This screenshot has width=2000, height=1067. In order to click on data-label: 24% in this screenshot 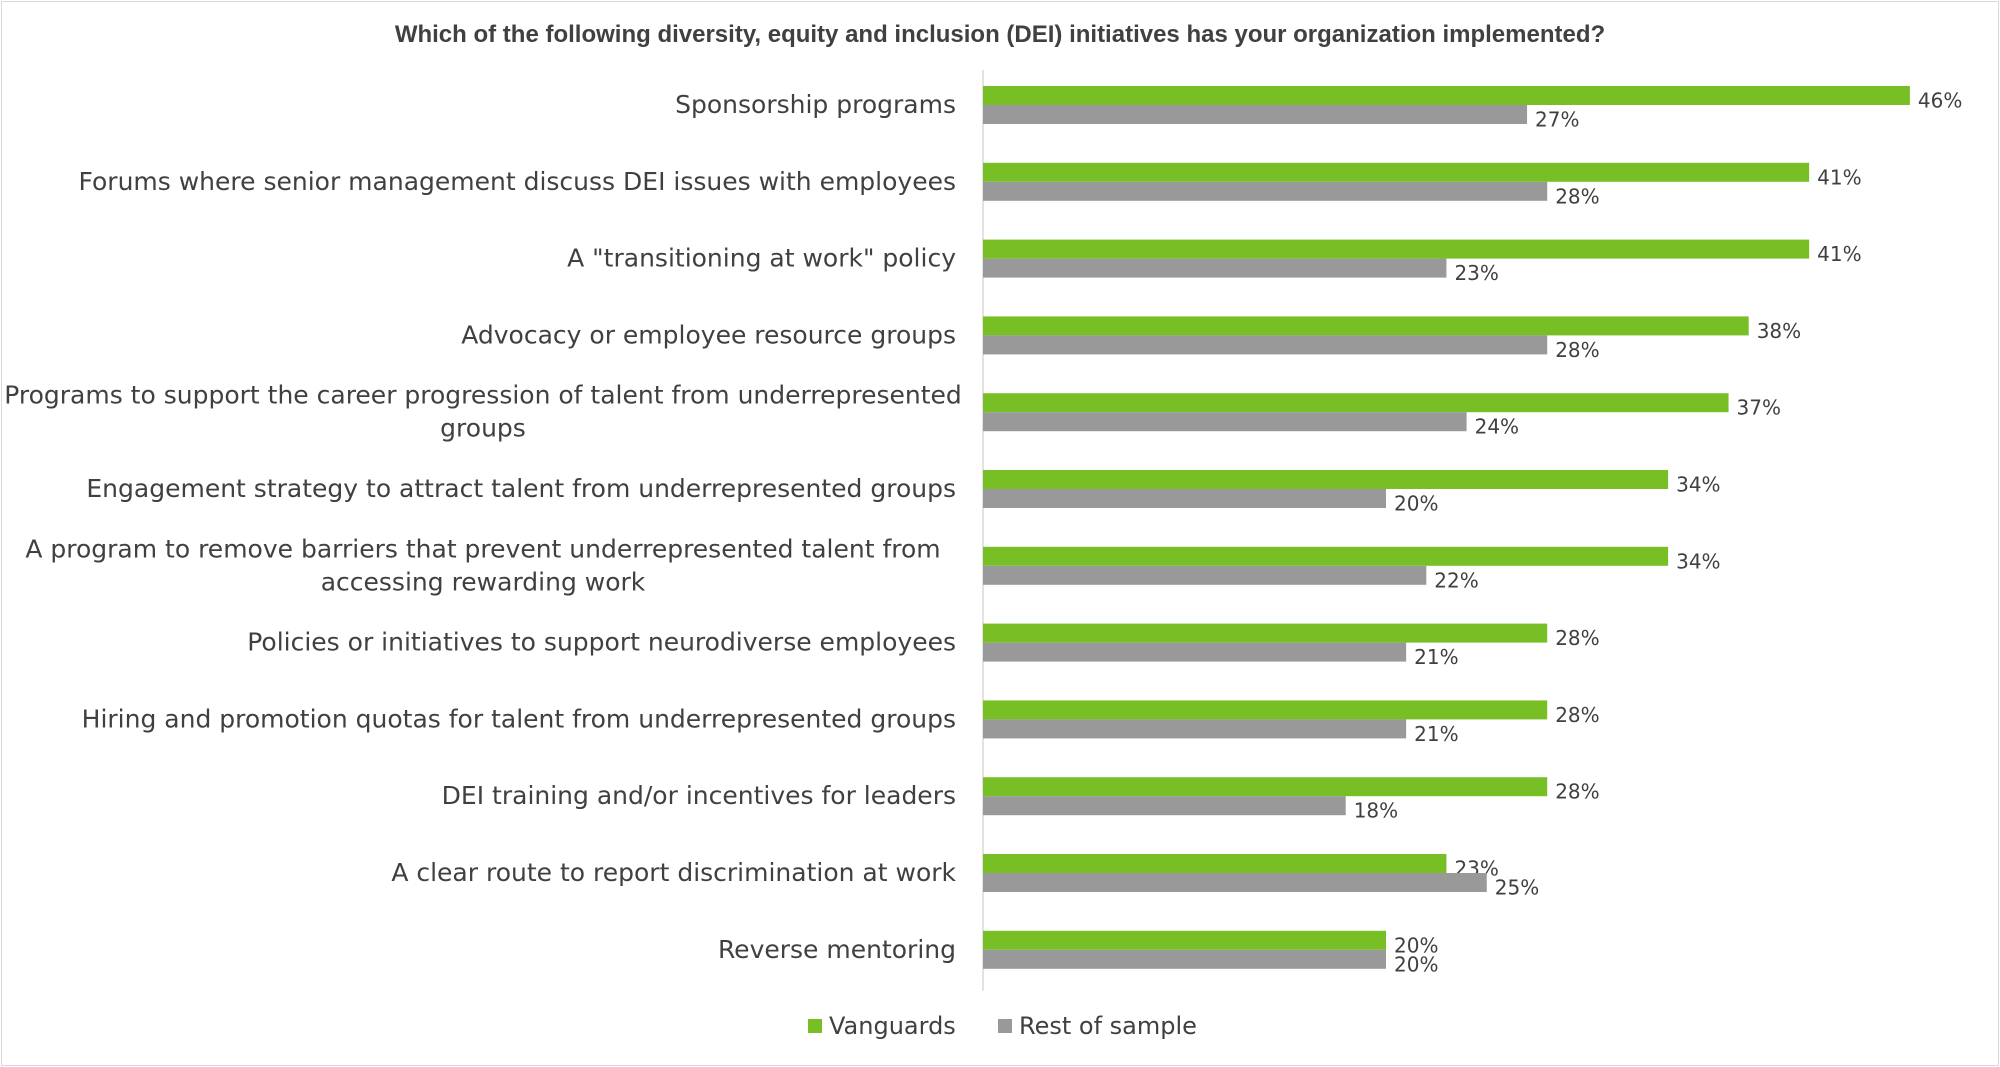, I will do `click(1497, 427)`.